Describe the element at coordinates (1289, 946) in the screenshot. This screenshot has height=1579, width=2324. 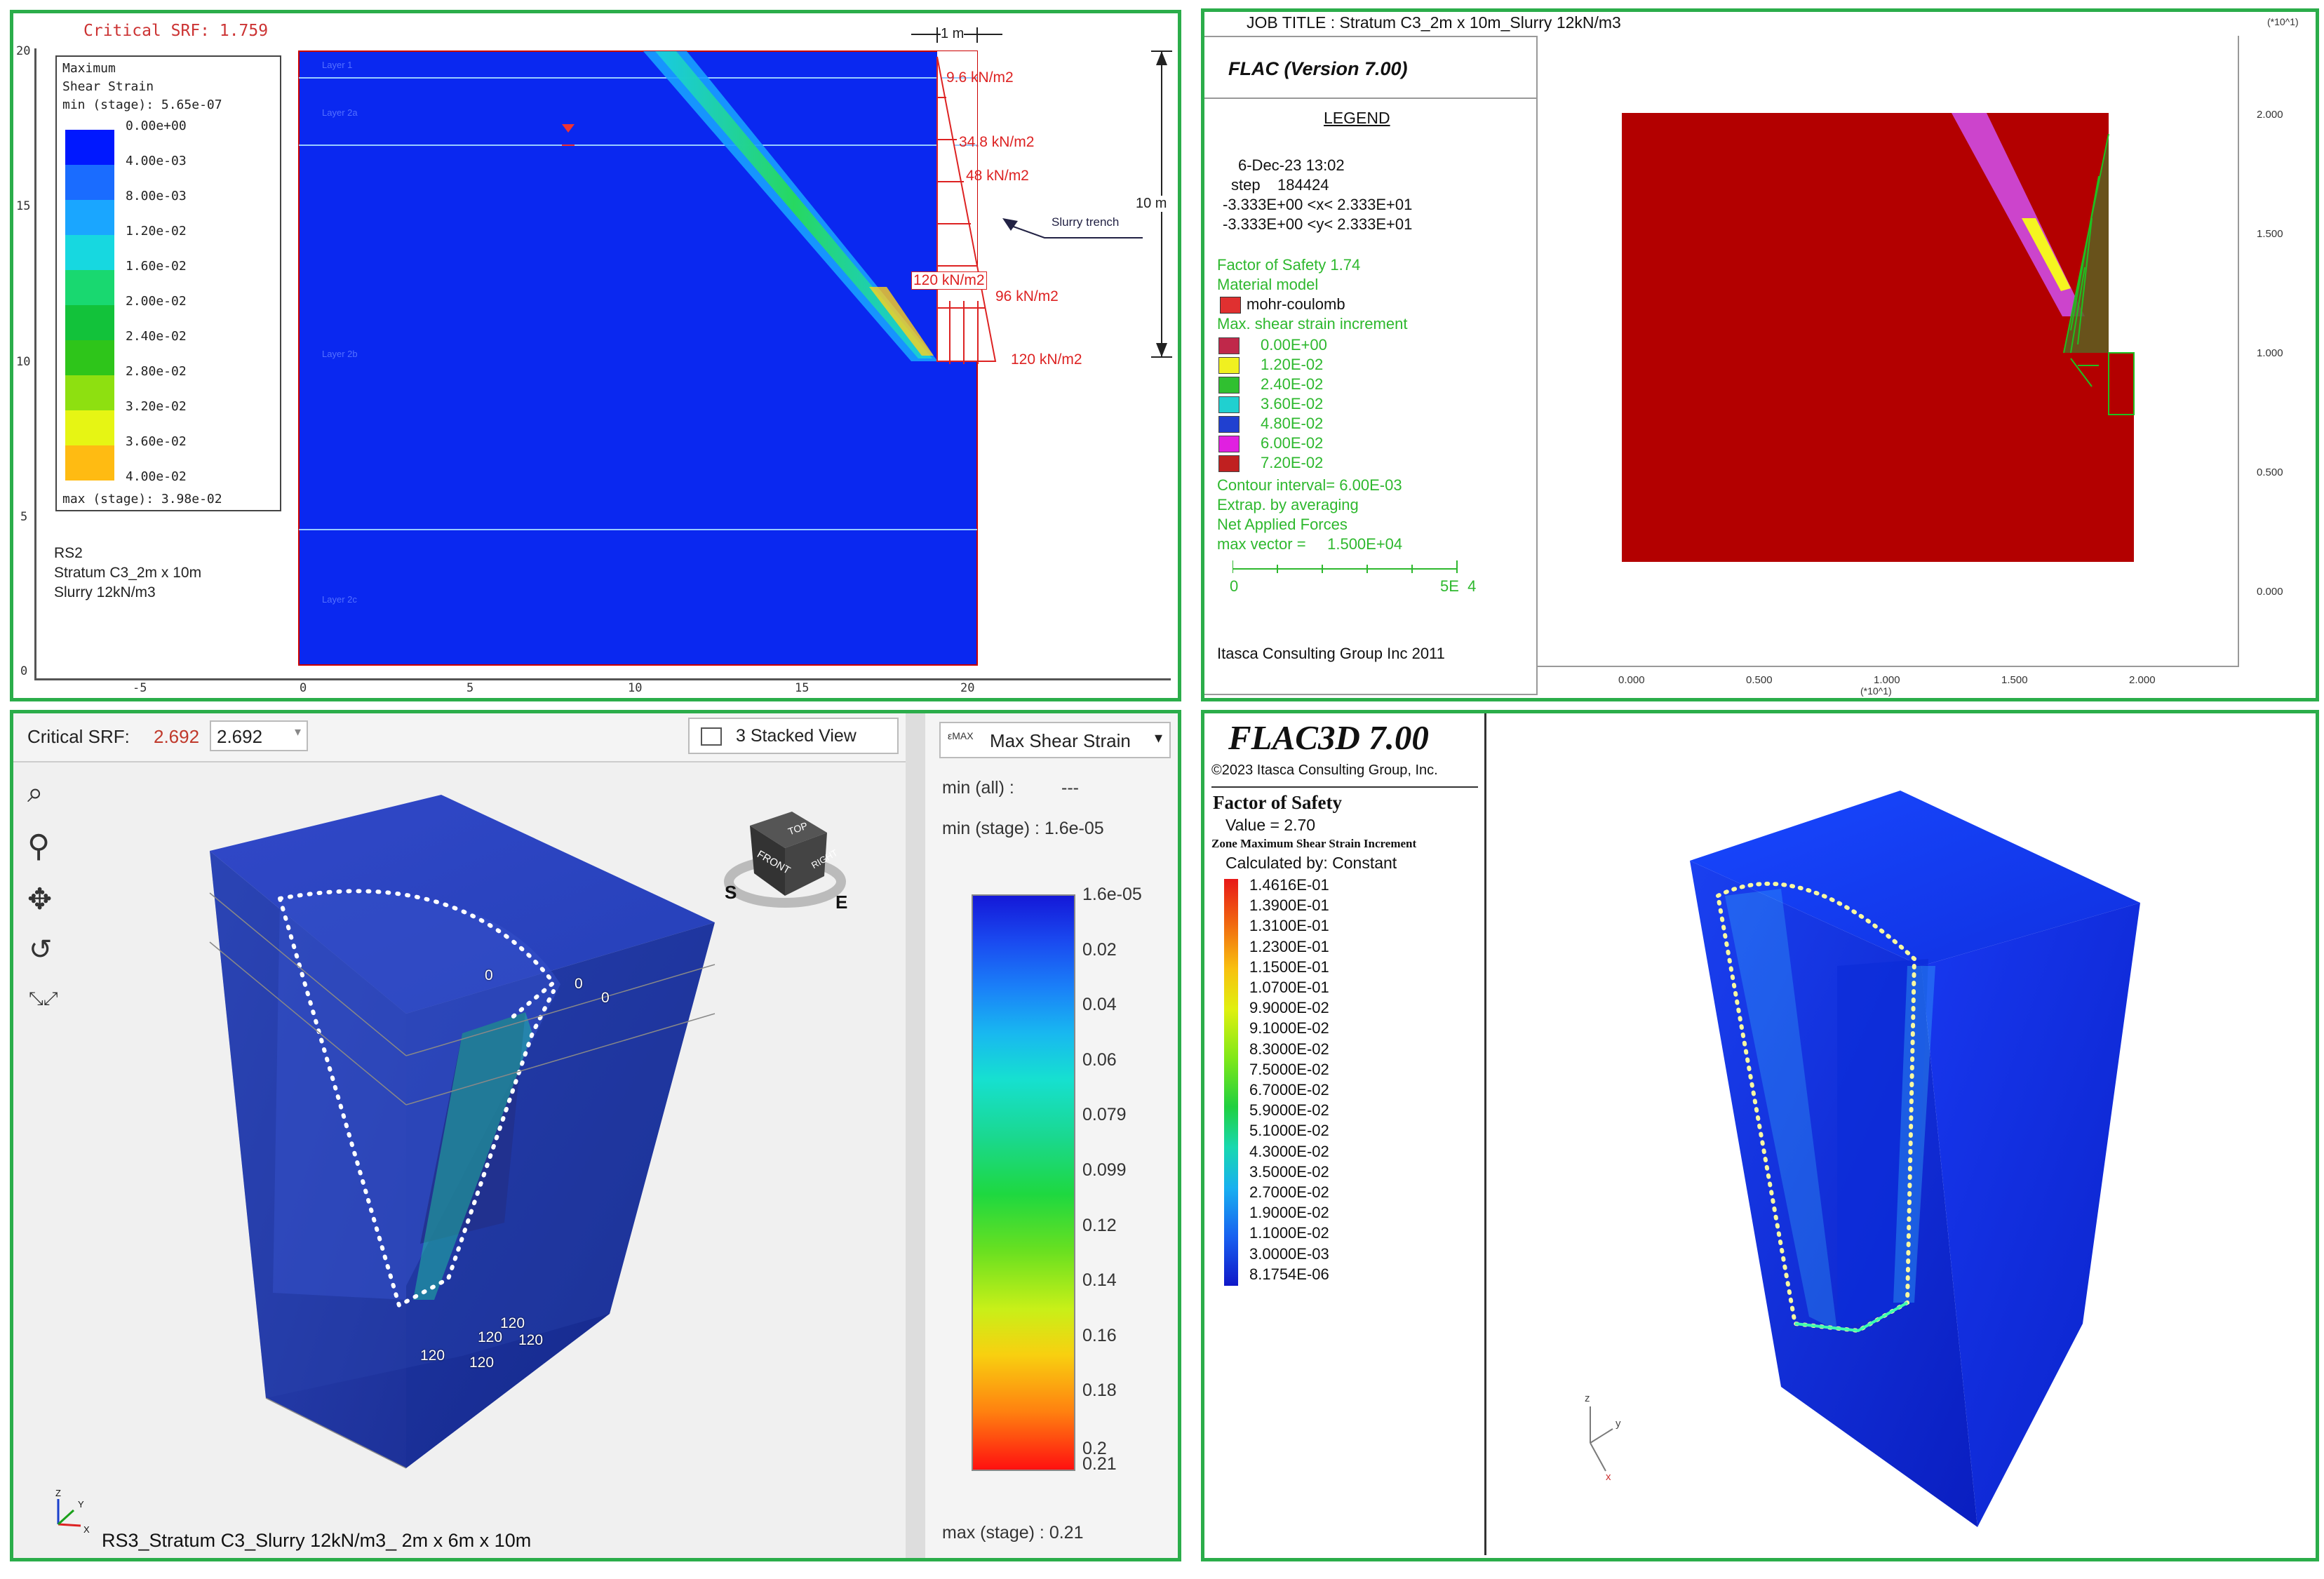
I see `p4-legend-value: 1.2300E-01` at that location.